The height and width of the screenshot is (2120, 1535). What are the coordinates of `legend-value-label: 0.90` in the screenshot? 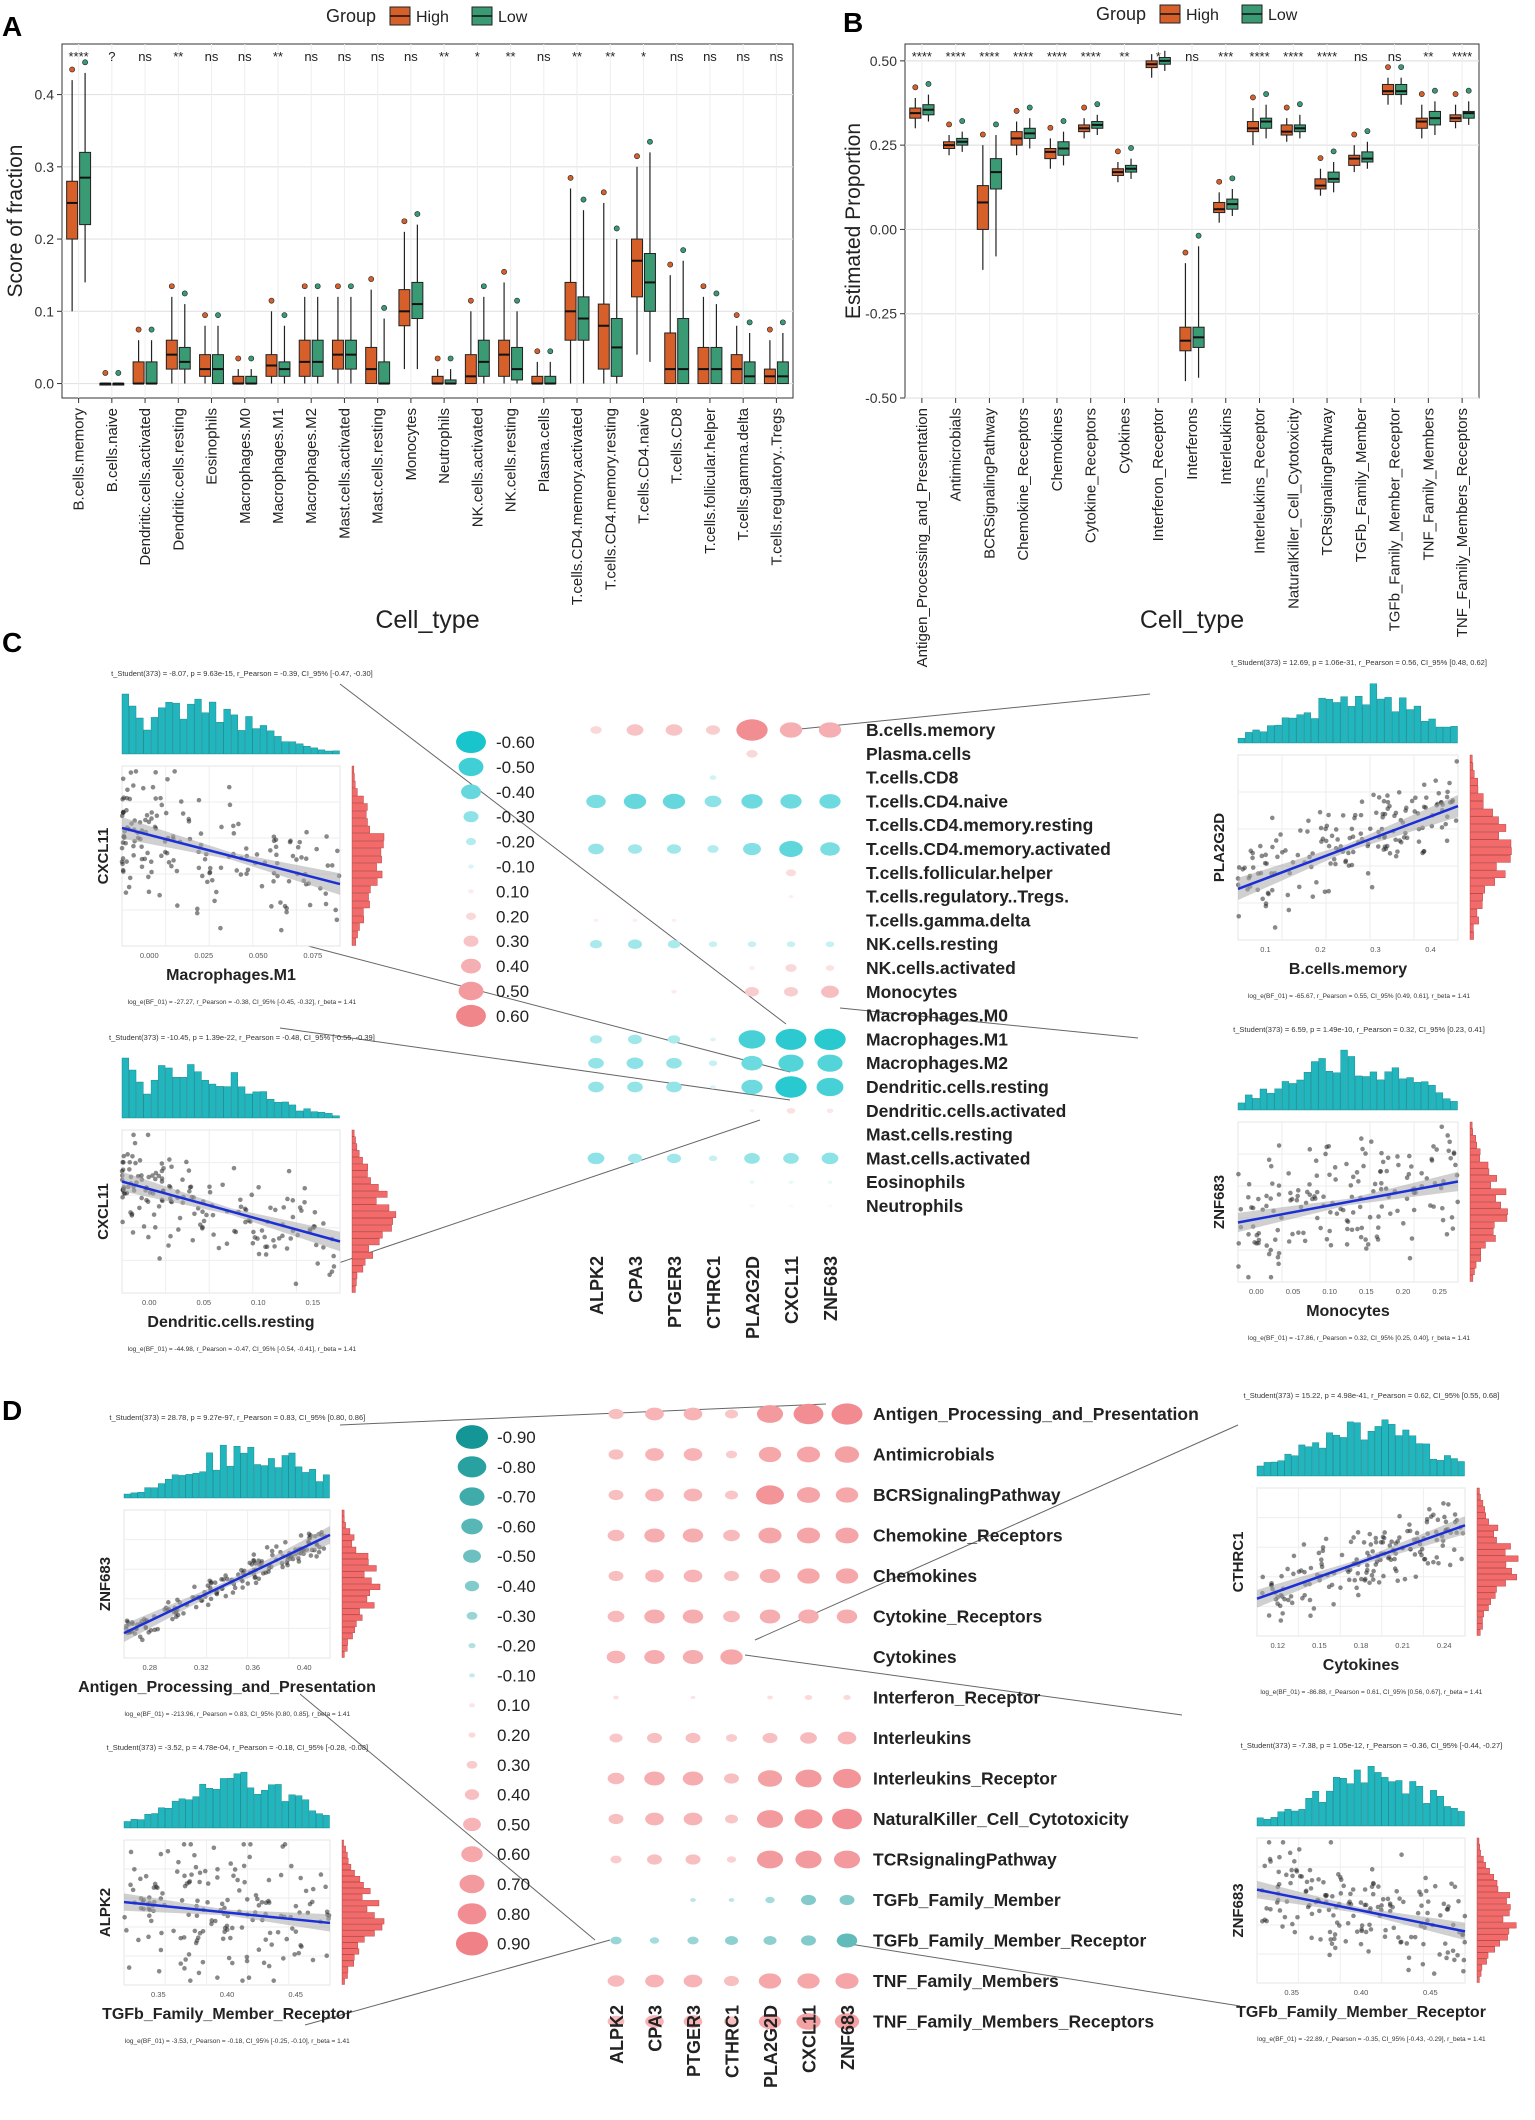 It's located at (513, 1944).